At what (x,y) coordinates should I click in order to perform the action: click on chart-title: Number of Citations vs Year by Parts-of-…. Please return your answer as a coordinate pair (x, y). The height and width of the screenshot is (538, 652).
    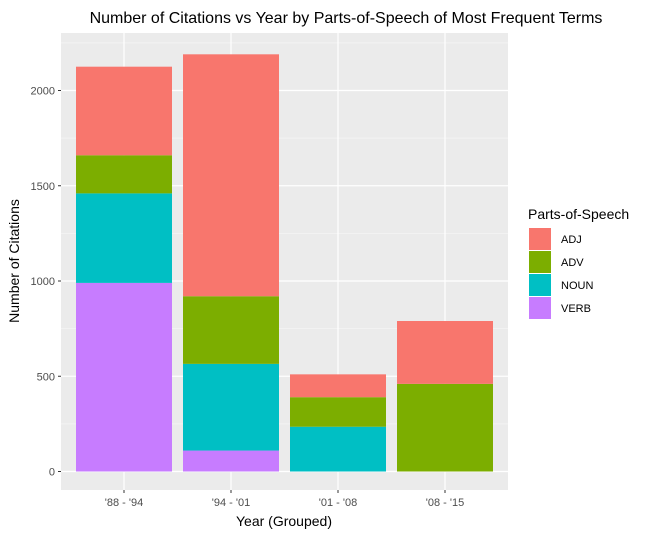
    Looking at the image, I should click on (346, 18).